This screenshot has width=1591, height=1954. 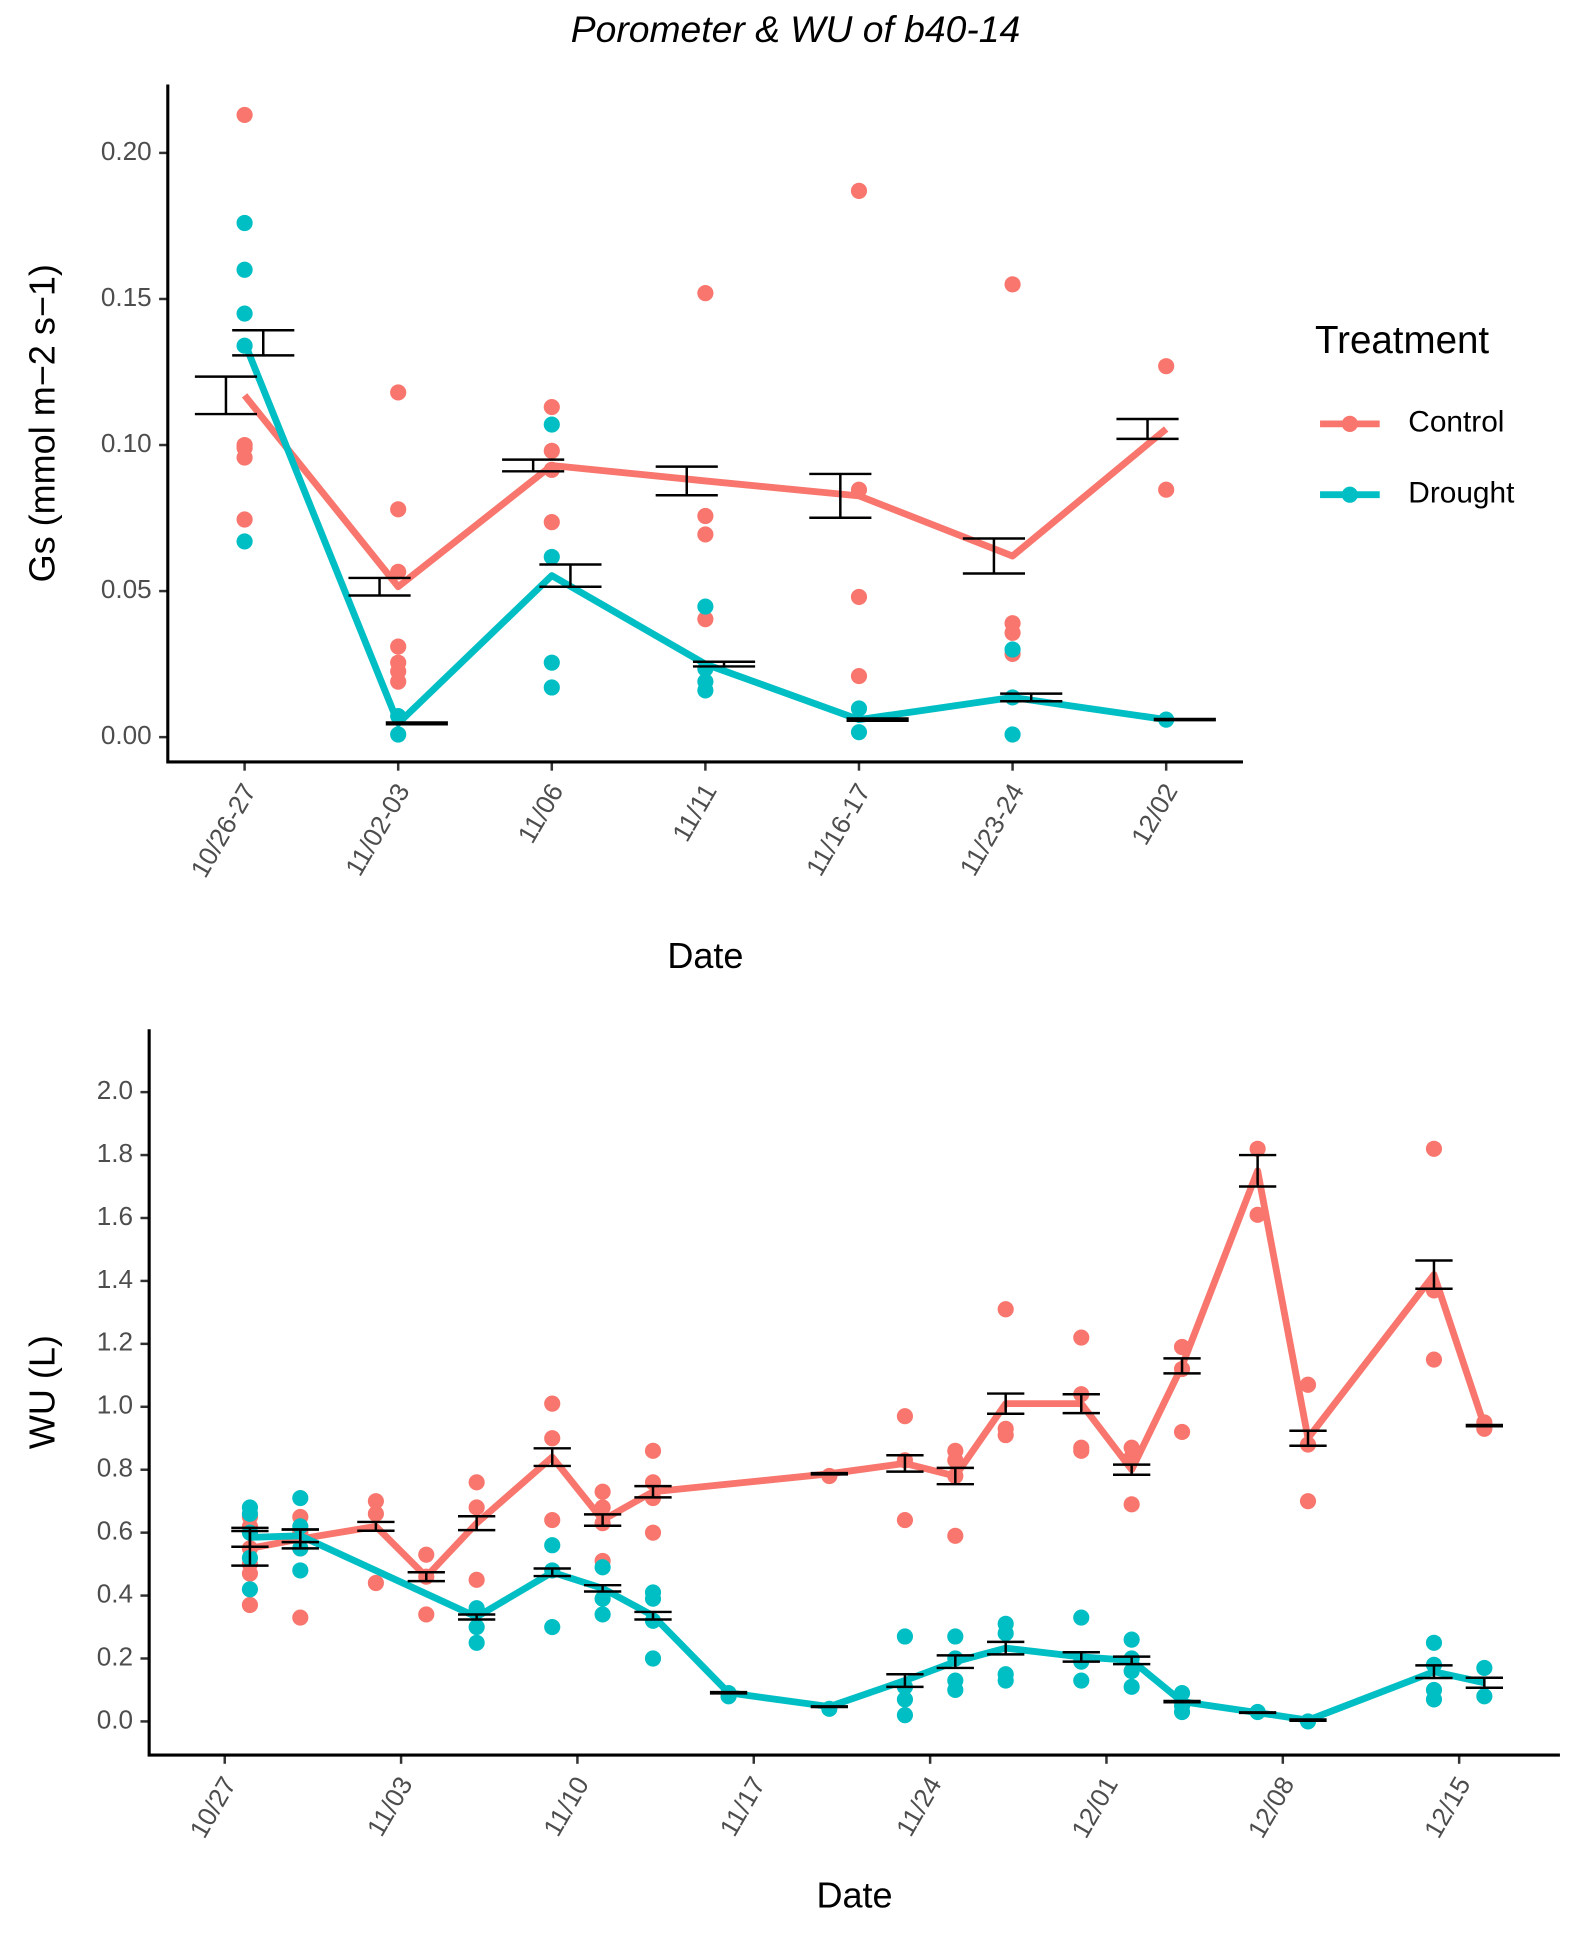 I want to click on y-tick-label: 1.6, so click(x=115, y=1216).